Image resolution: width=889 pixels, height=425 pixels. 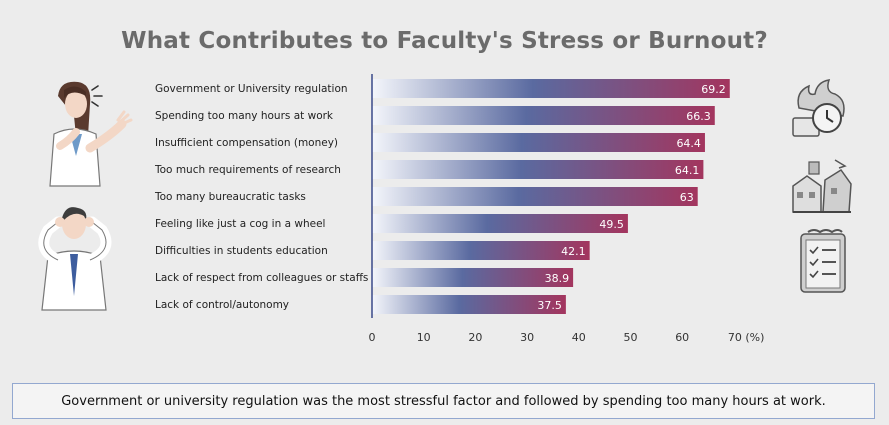 What do you see at coordinates (244, 116) in the screenshot?
I see `category-label: Spending too many hours at work` at bounding box center [244, 116].